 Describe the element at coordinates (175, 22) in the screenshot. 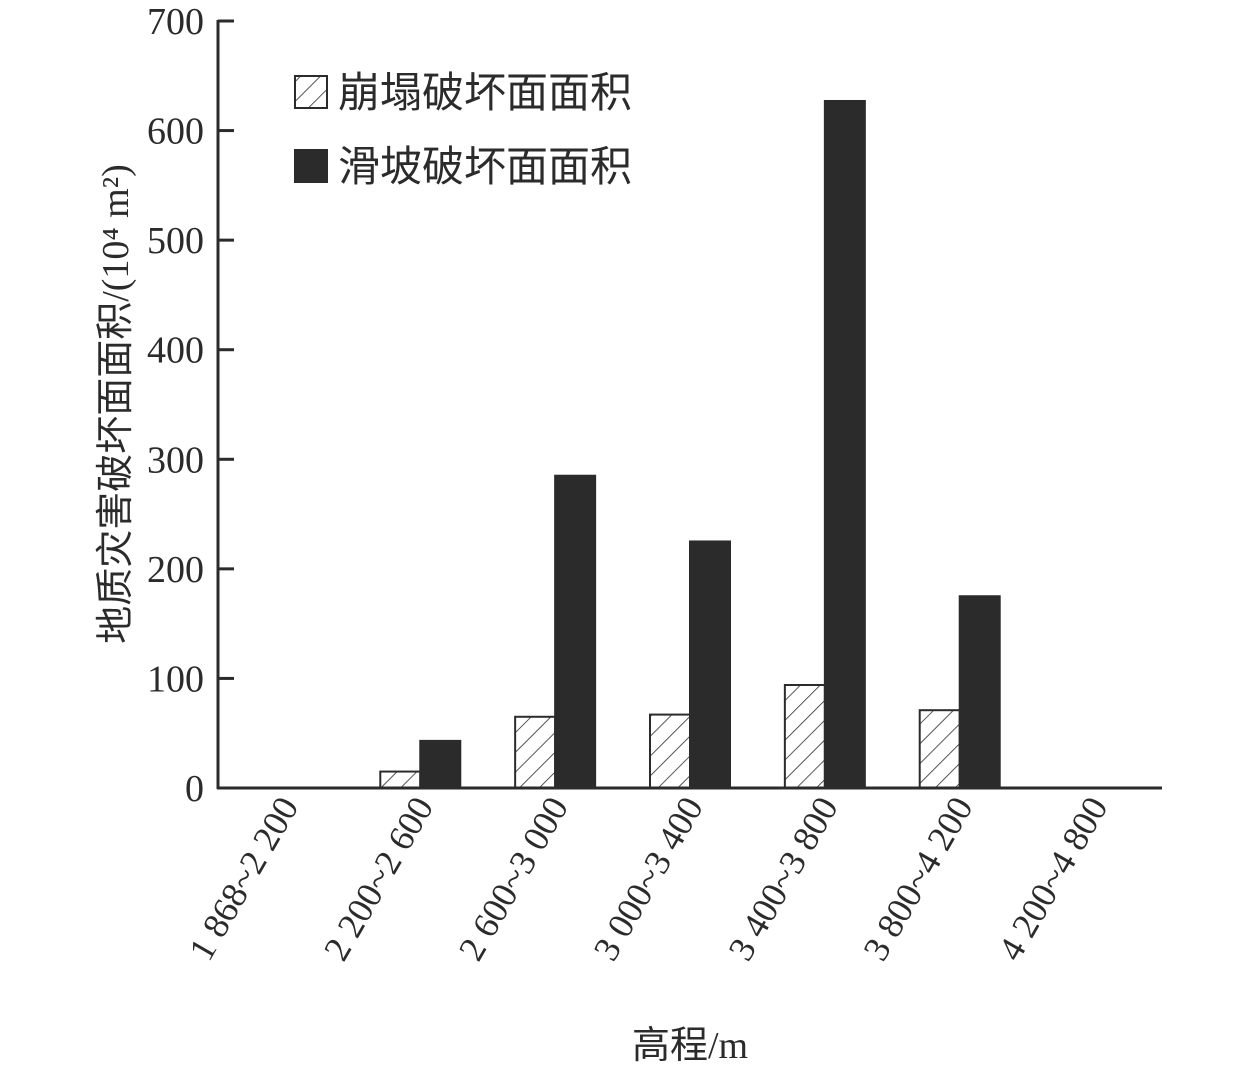

I see `y-tick-label: 700` at that location.